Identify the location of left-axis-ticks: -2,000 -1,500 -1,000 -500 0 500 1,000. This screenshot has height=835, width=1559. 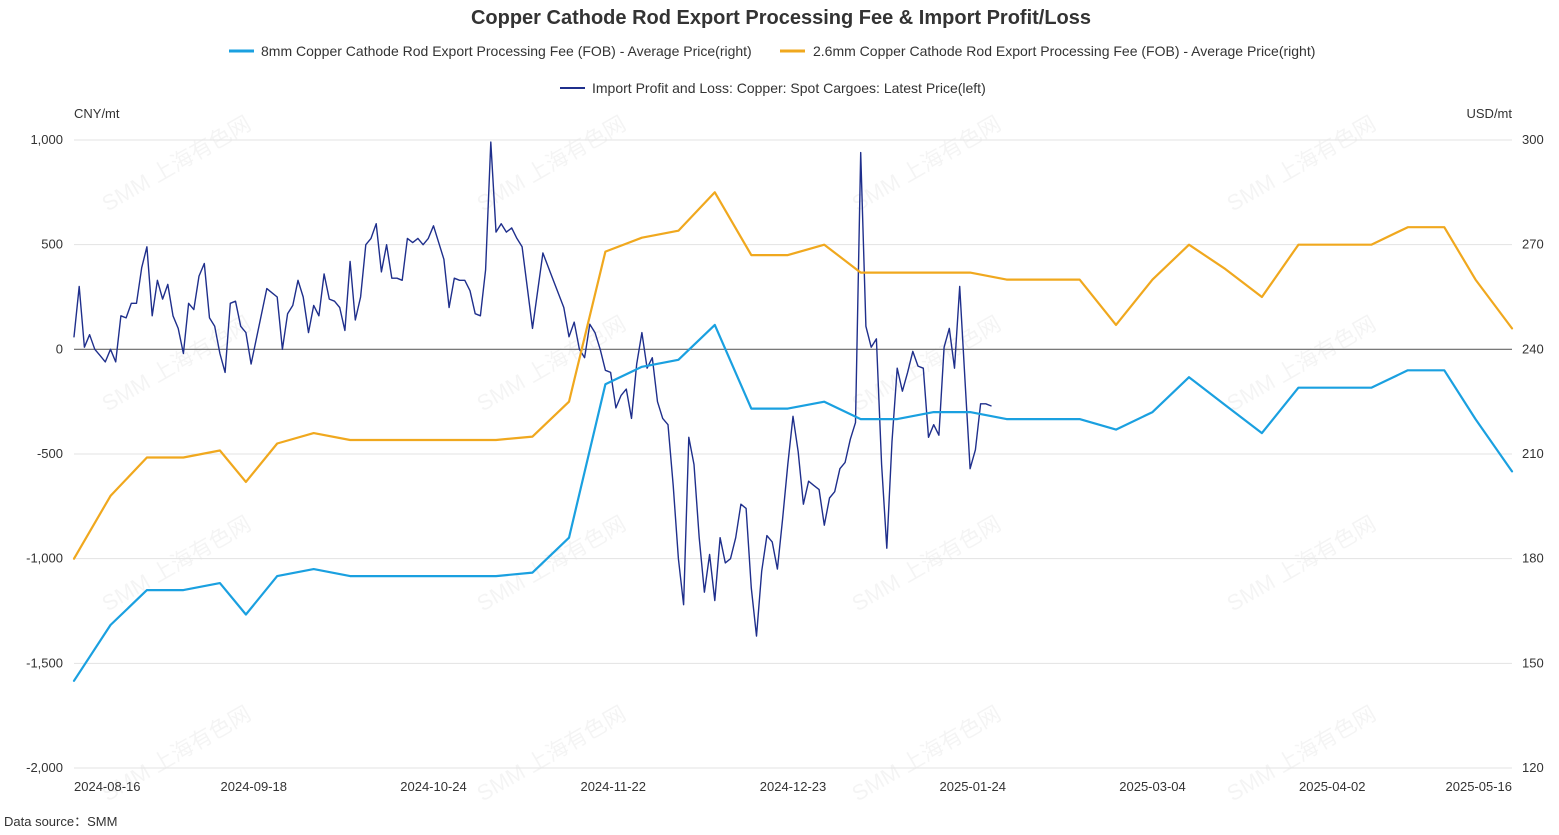
(44, 453).